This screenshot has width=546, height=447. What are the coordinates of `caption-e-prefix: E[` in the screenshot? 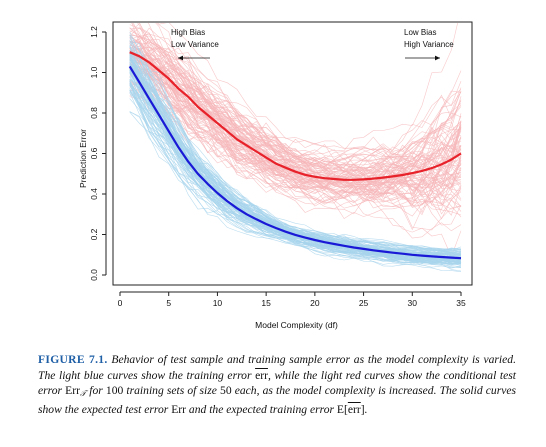 It's located at (342, 409).